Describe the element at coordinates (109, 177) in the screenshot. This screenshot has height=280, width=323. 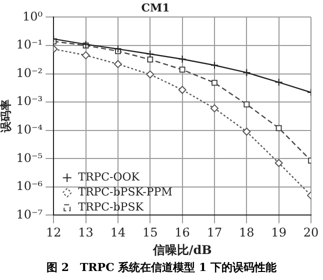
I see `legend-label: TRPC-OOK` at that location.